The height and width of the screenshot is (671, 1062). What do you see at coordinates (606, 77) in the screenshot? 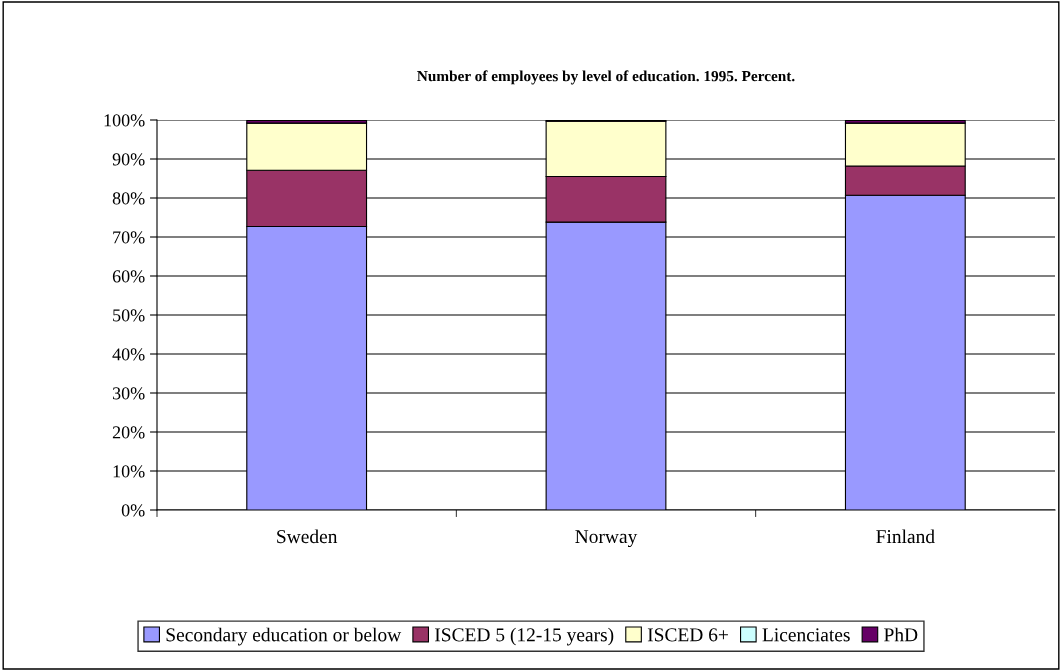
I see `chart-title: Number of employees by level of education. 1995. Percent.` at bounding box center [606, 77].